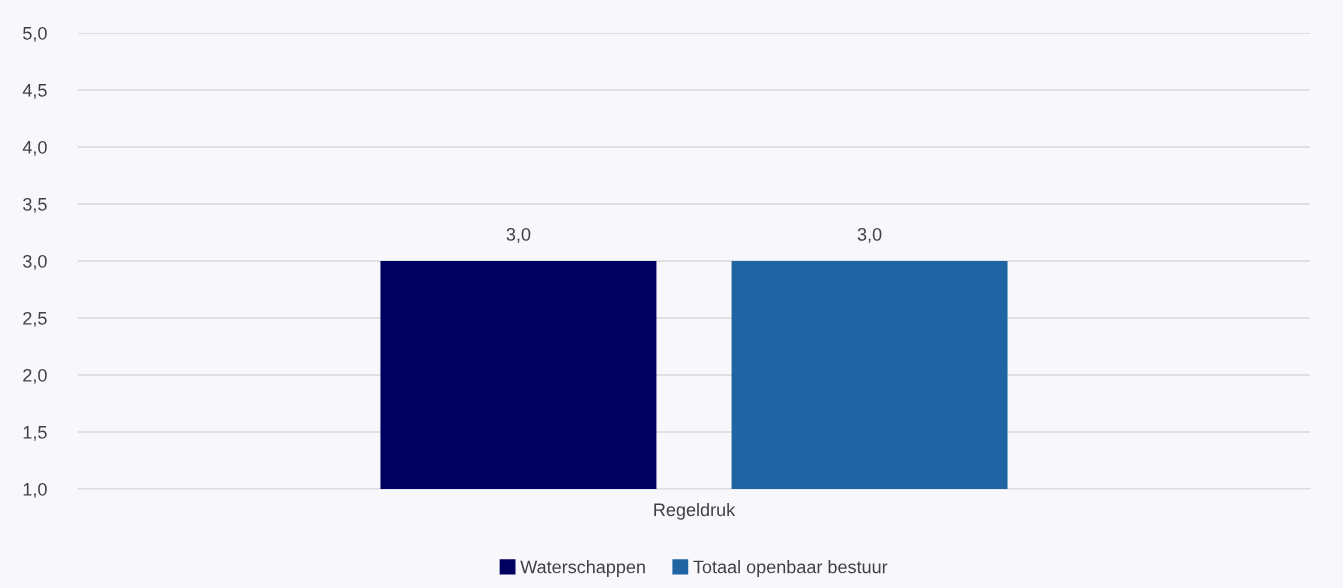 The height and width of the screenshot is (588, 1343). I want to click on y-tick-label: 5,0, so click(35, 34).